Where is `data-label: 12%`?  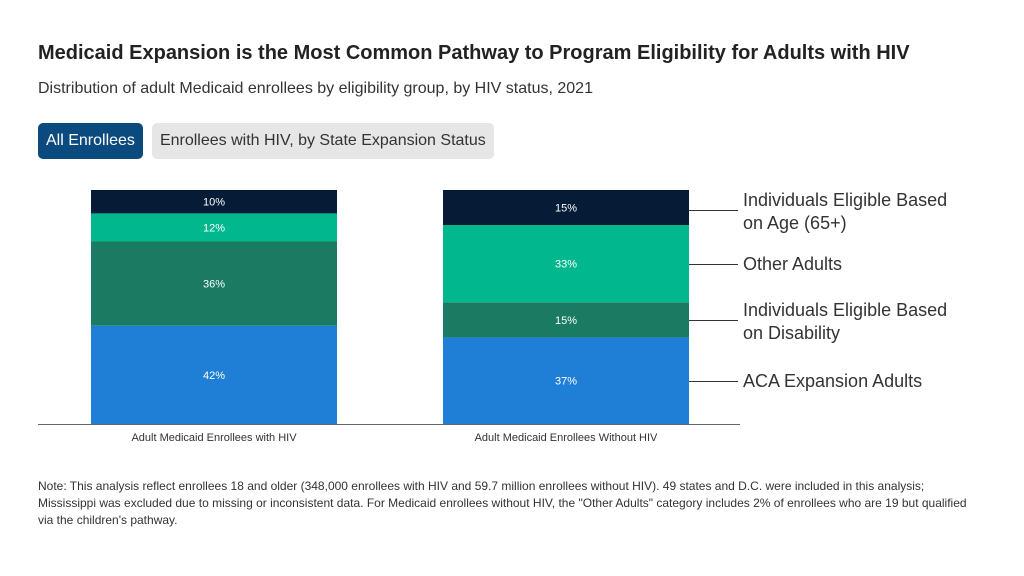
data-label: 12% is located at coordinates (214, 228).